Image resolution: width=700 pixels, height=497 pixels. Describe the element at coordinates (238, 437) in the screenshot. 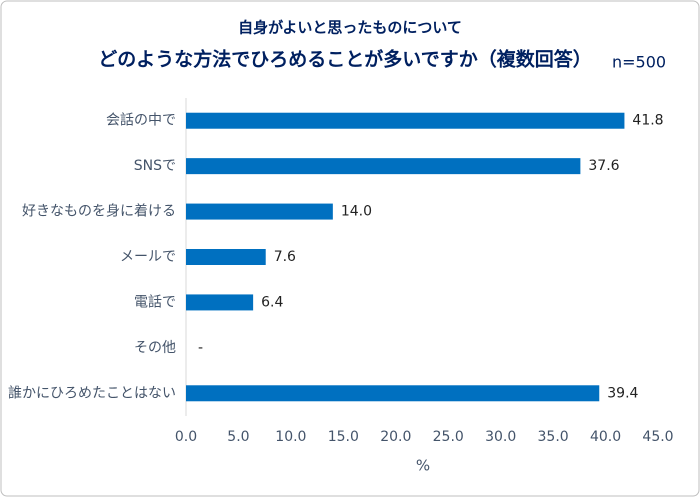

I see `x-tick-label: 5.0` at that location.